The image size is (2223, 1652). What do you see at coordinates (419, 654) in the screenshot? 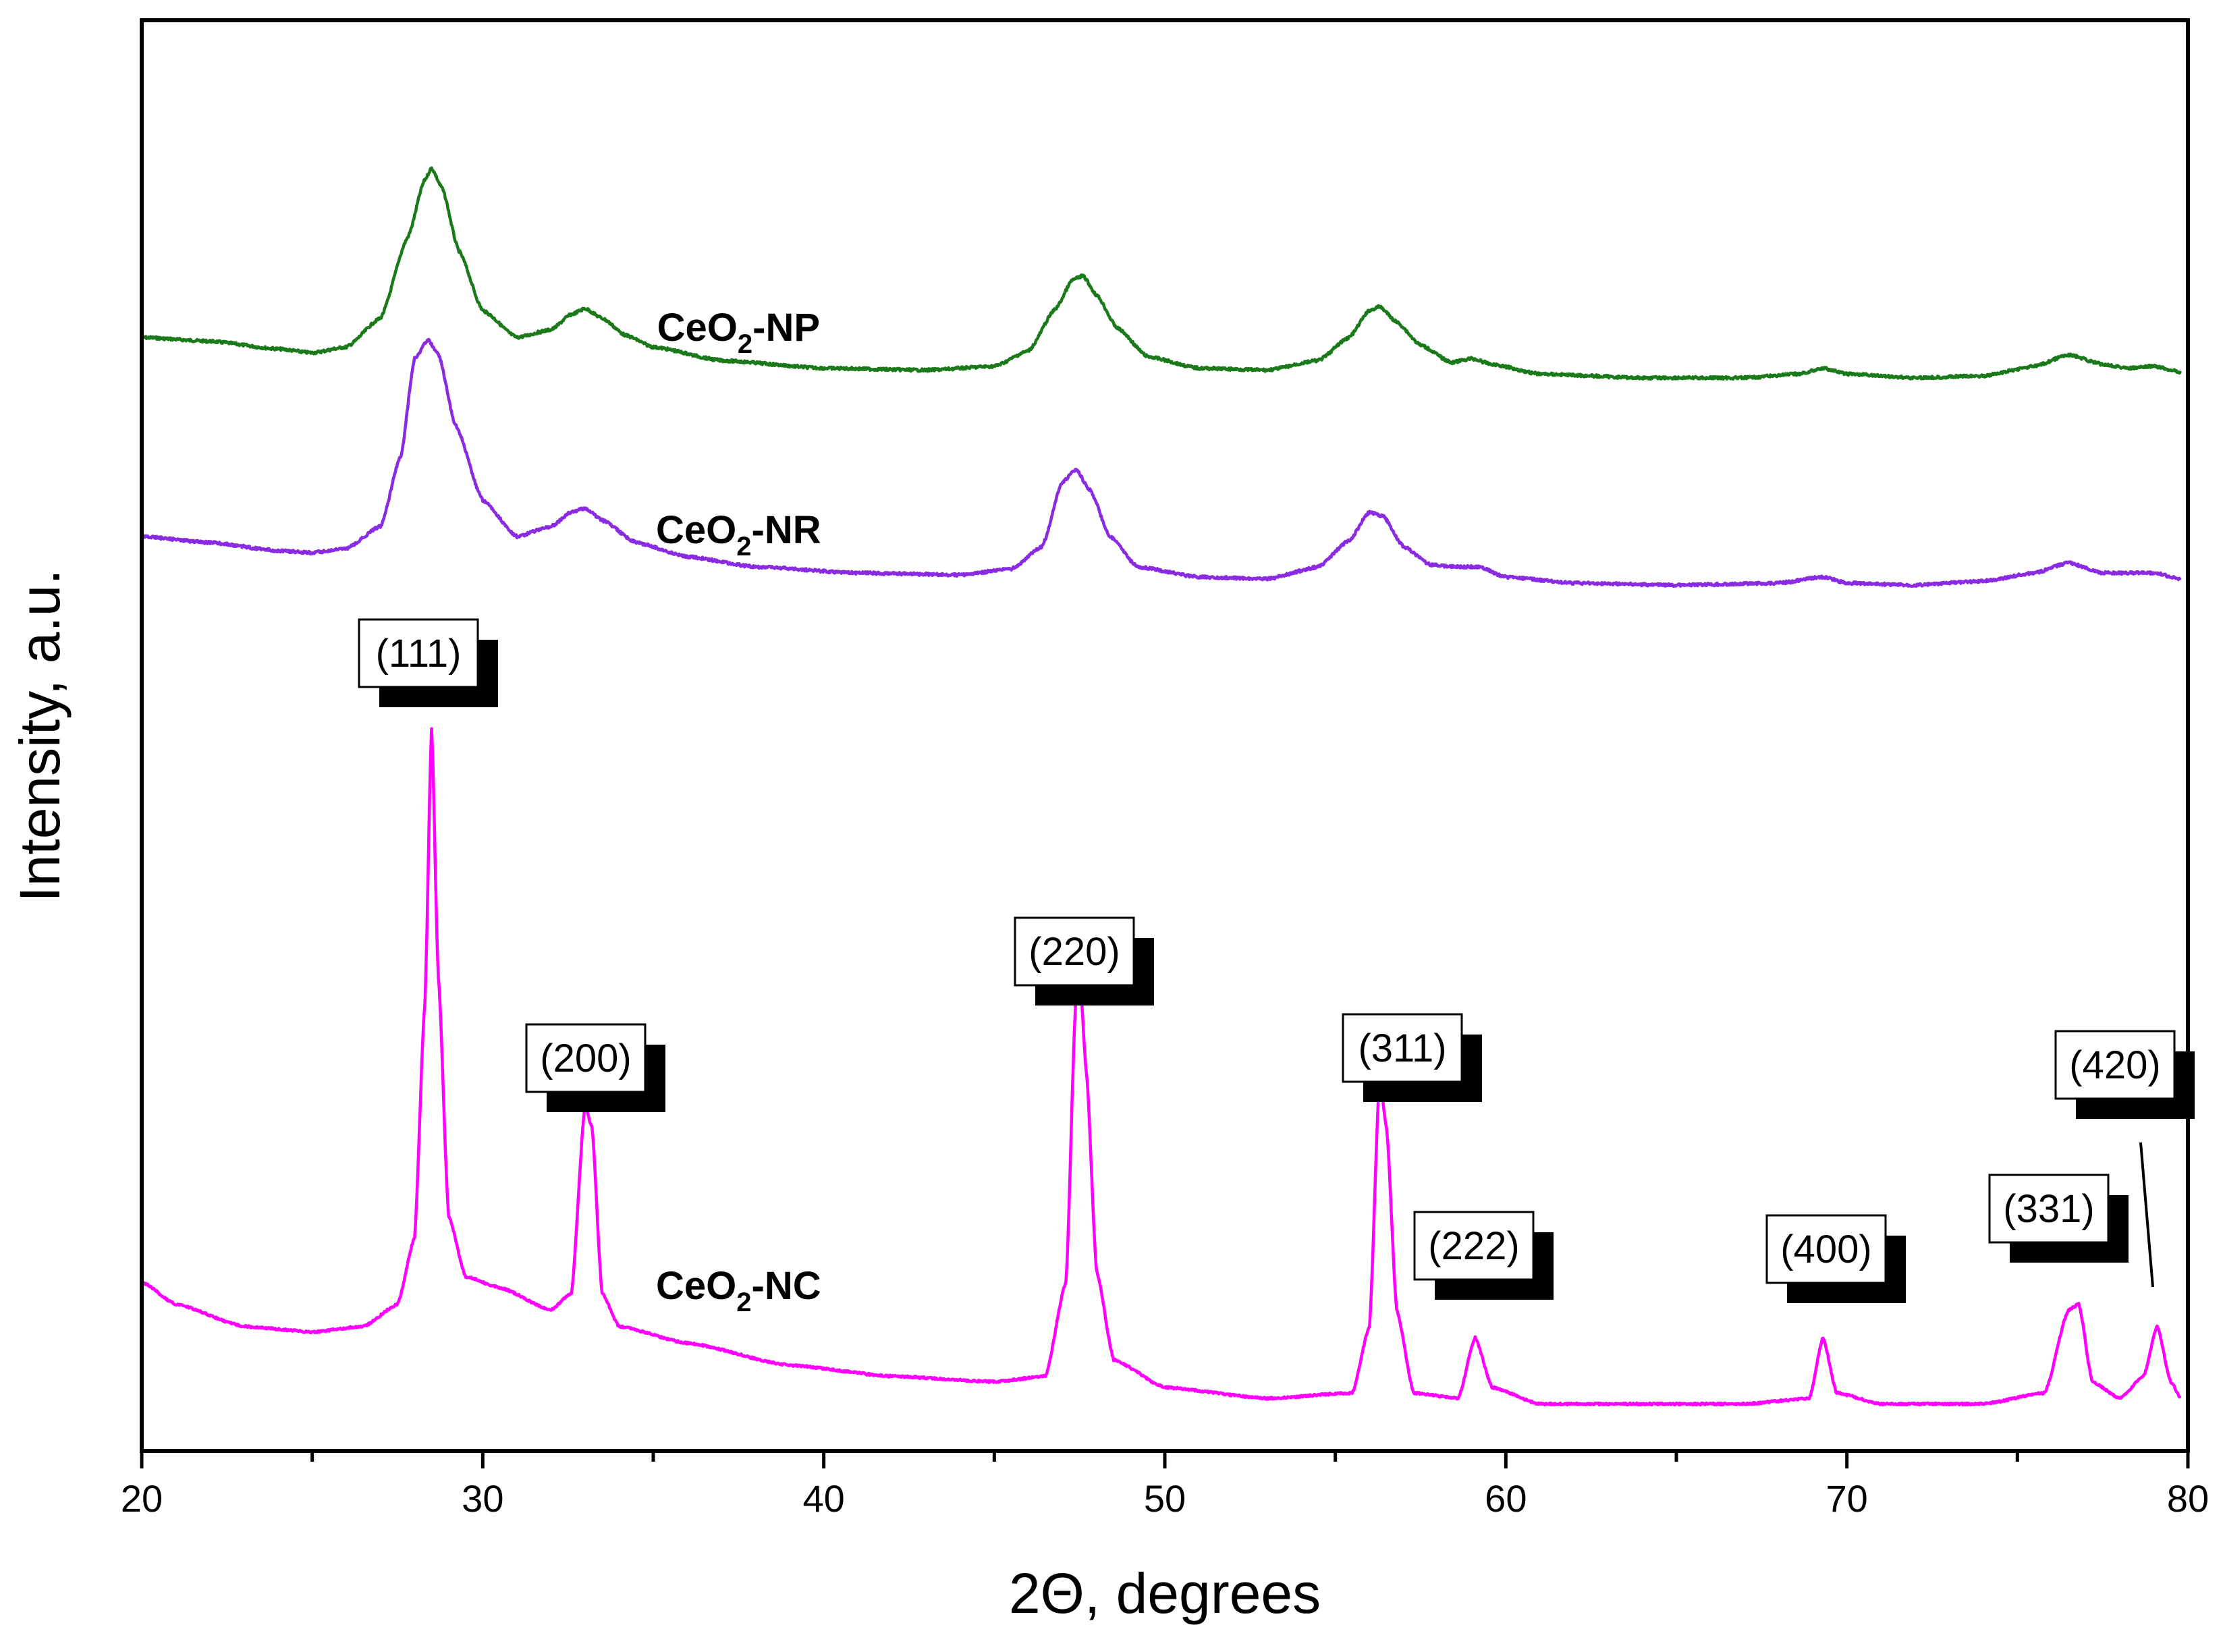
I see `peak-label-text-1: (111)` at bounding box center [419, 654].